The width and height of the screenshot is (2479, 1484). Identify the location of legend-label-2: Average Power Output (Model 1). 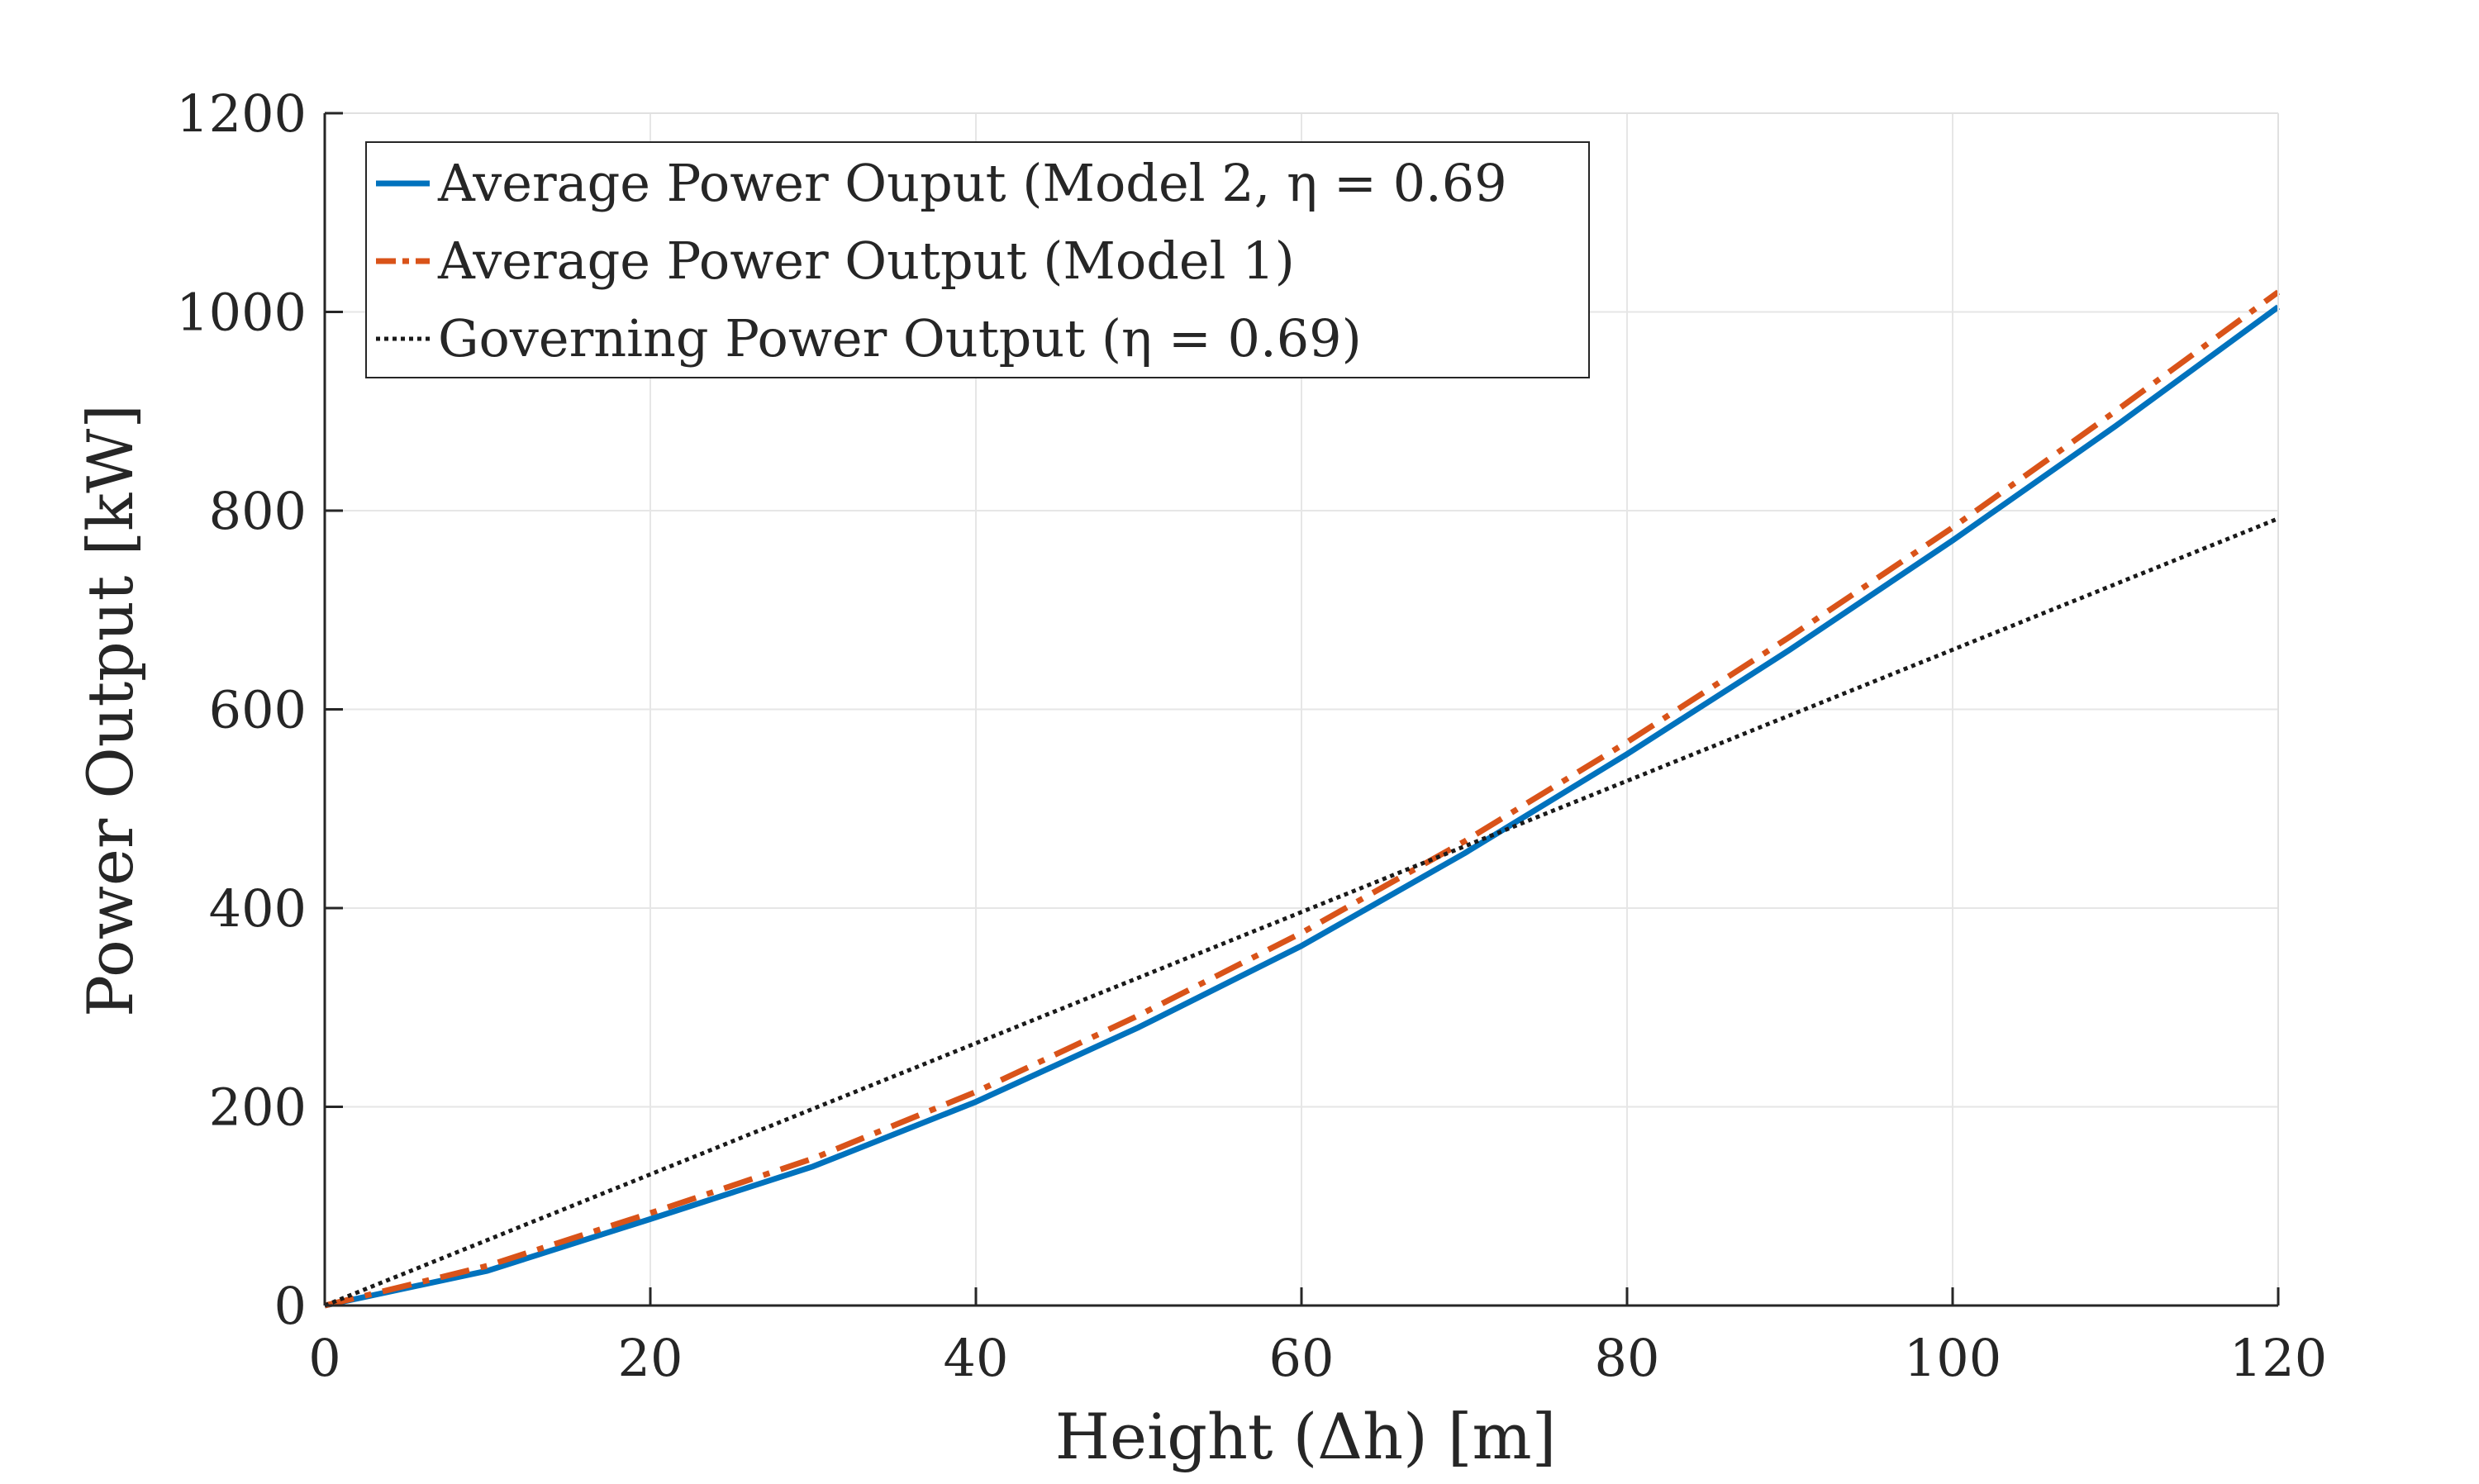
(866, 261).